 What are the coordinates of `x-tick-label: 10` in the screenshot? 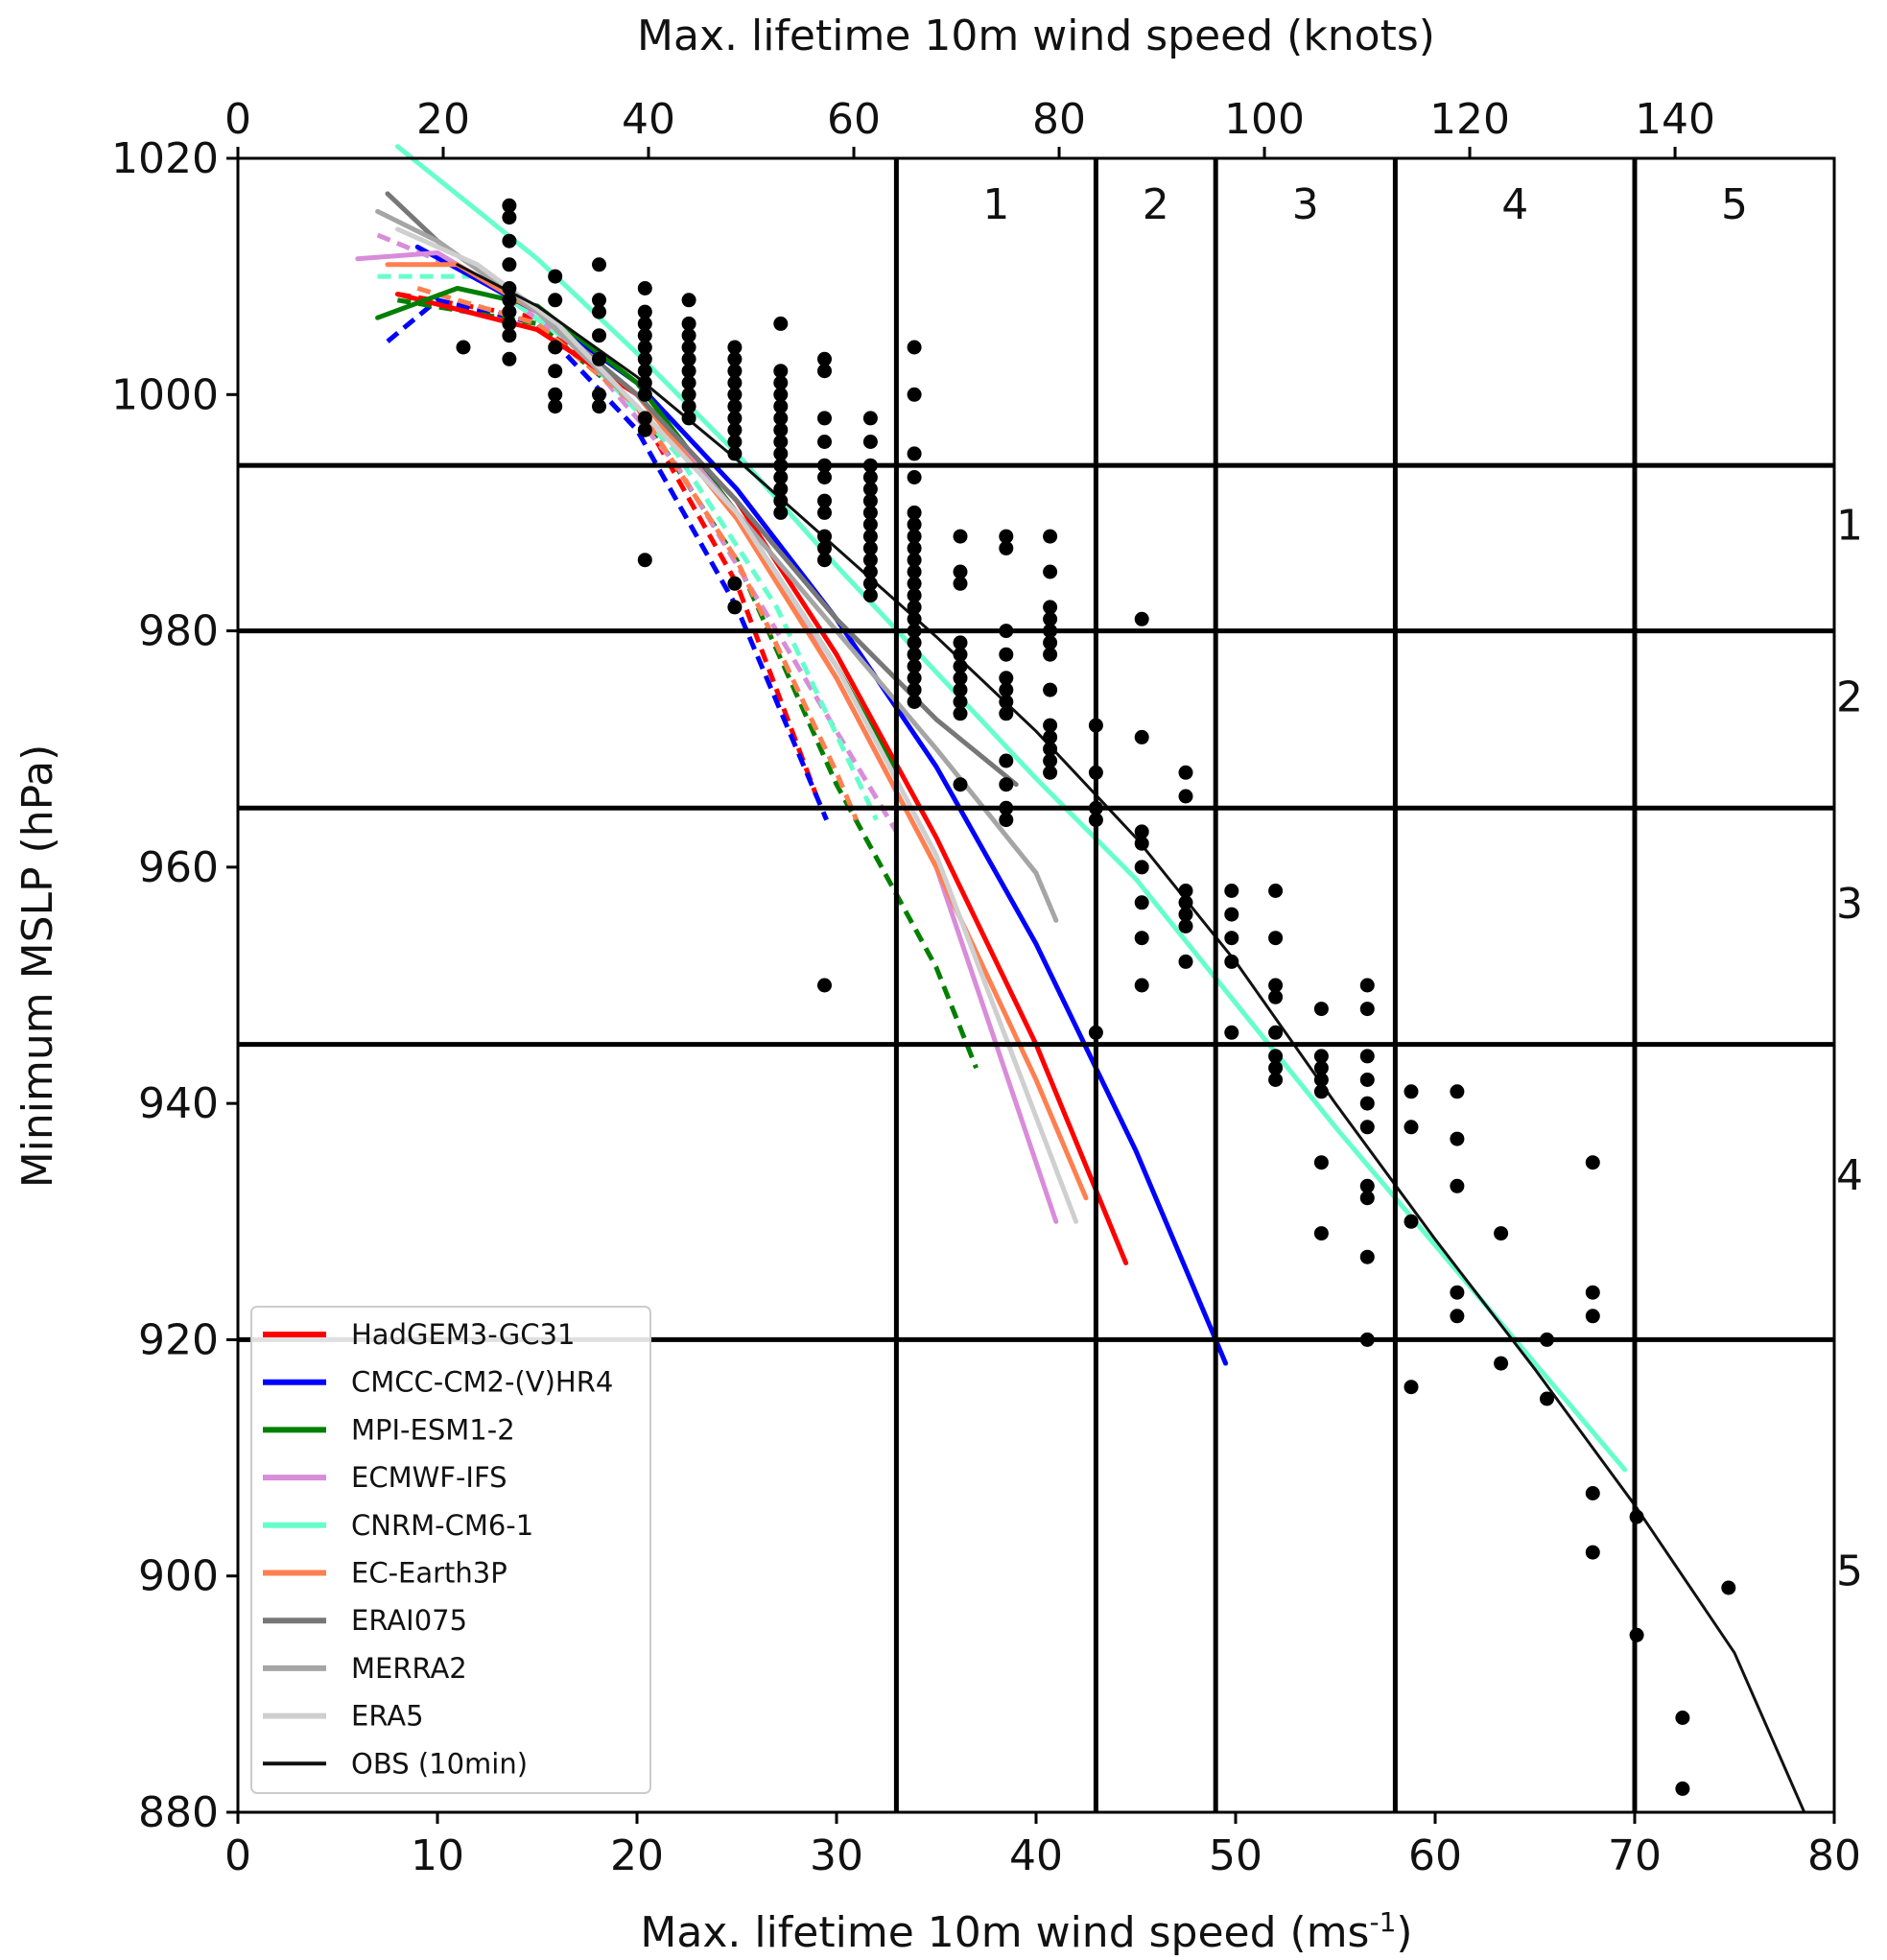 It's located at (438, 1855).